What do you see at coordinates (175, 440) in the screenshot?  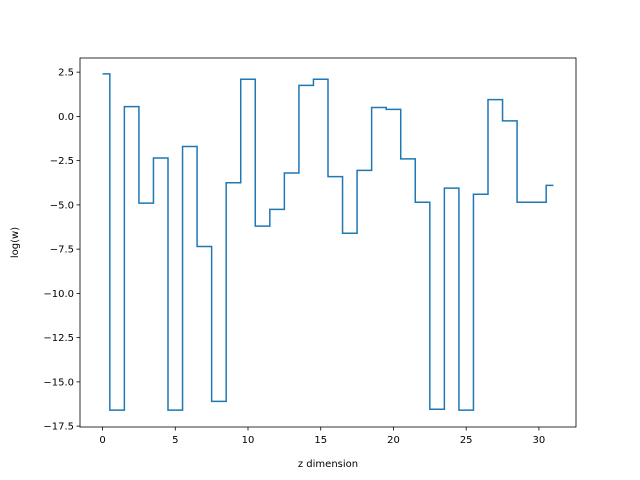 I see `x-tick-label: 5` at bounding box center [175, 440].